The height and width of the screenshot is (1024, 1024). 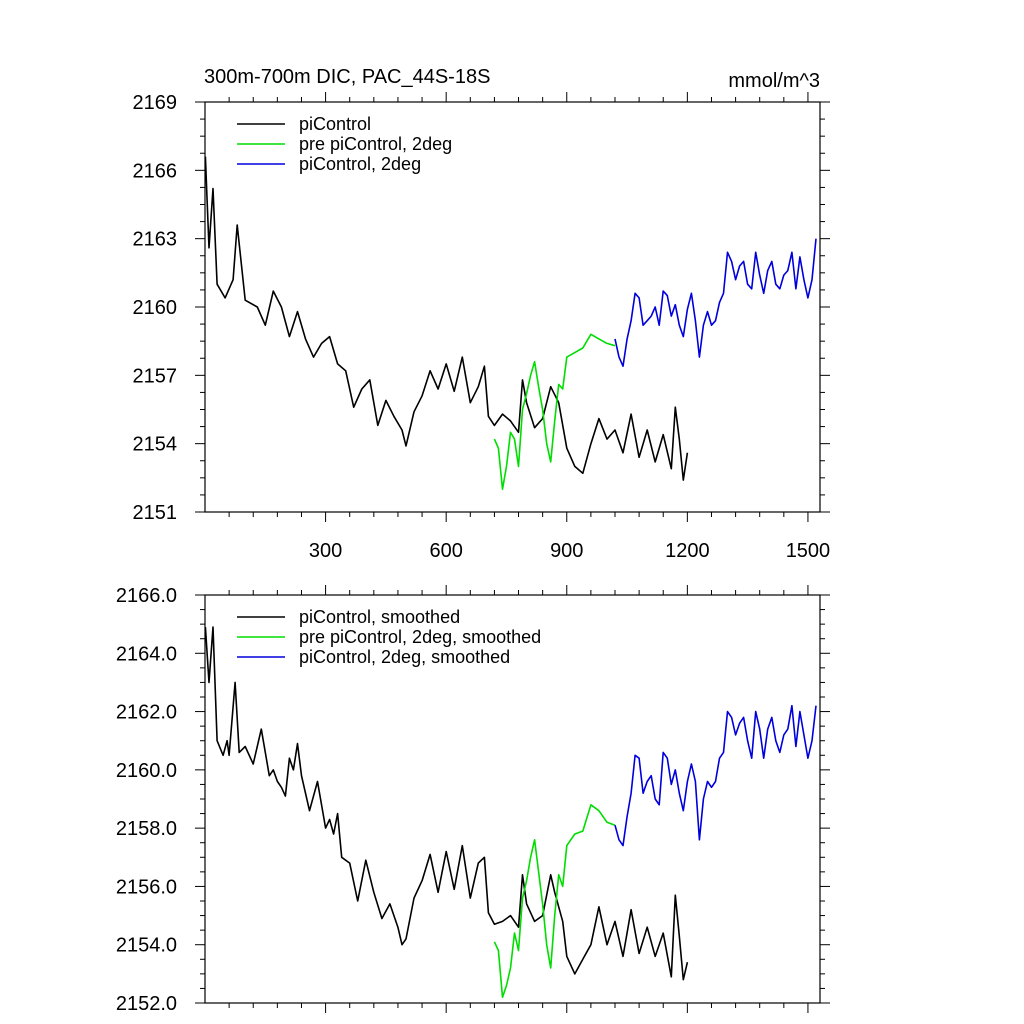 What do you see at coordinates (146, 596) in the screenshot?
I see `y-tick-label: 2166.0` at bounding box center [146, 596].